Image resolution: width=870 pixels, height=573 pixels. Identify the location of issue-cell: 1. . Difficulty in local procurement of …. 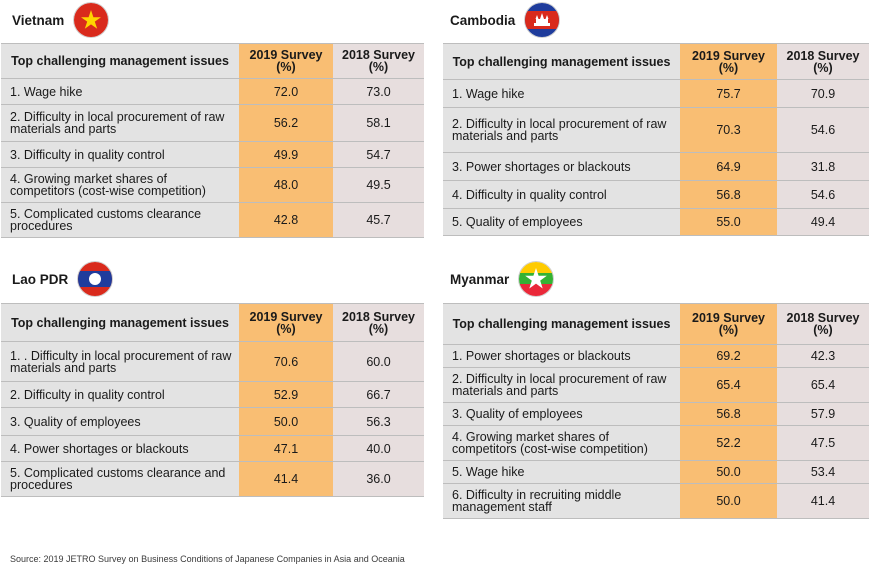
(120, 361).